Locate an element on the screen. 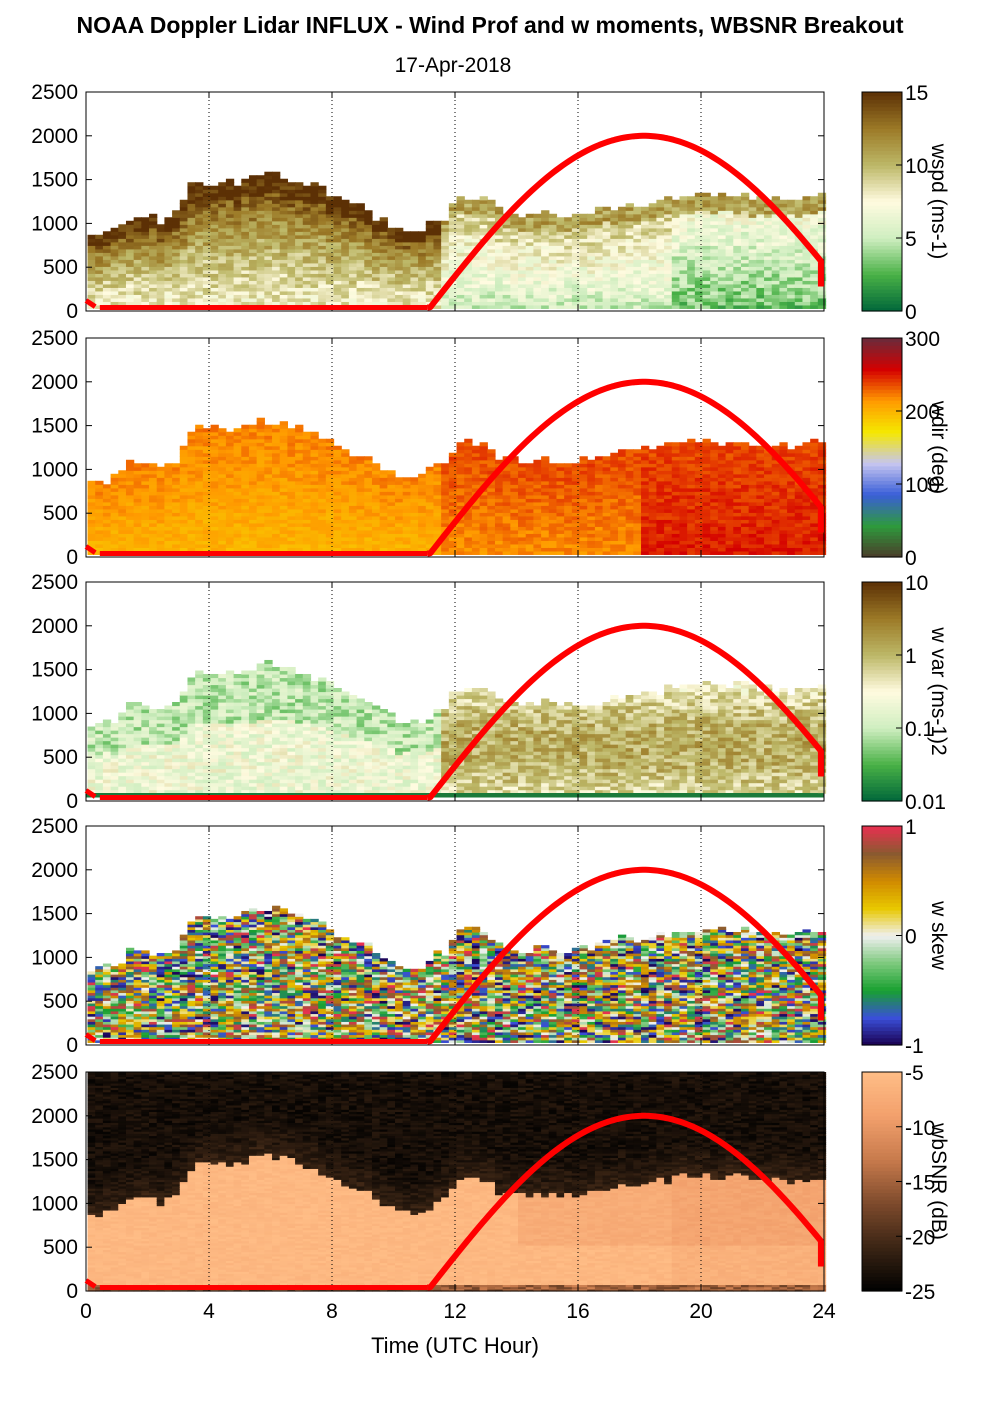 This screenshot has height=1412, width=981. colorbar-step is located at coordinates (882, 207).